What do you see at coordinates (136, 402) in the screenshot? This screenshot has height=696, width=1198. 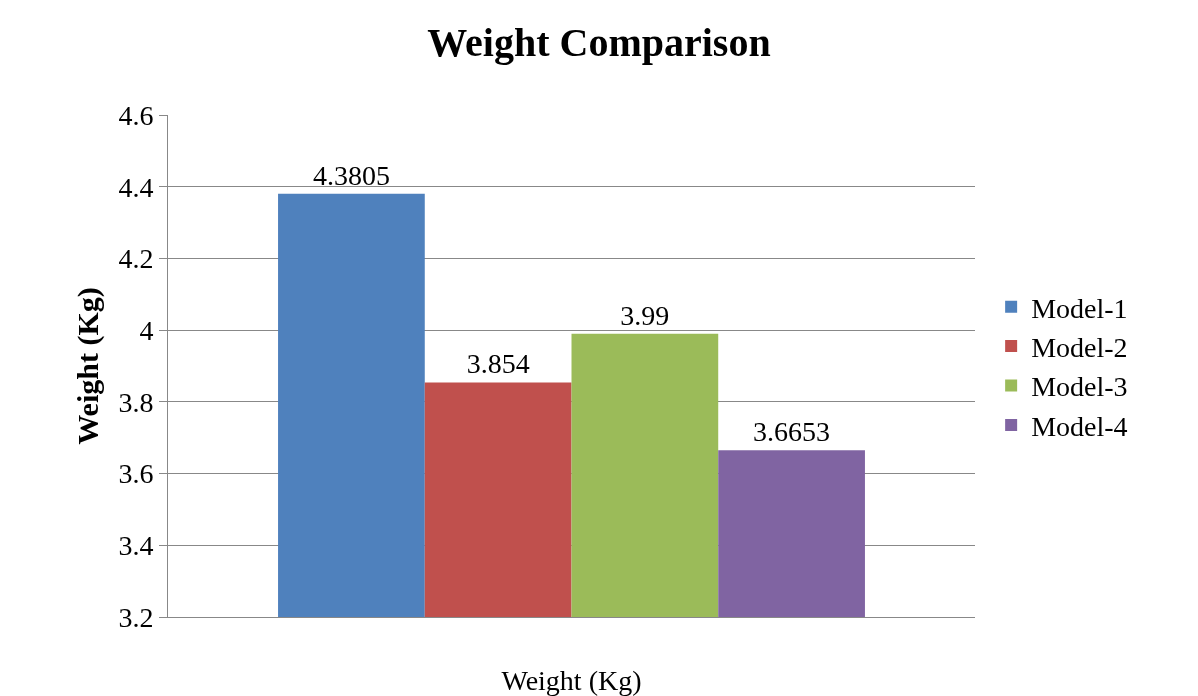 I see `y-tick-label: 3.8` at bounding box center [136, 402].